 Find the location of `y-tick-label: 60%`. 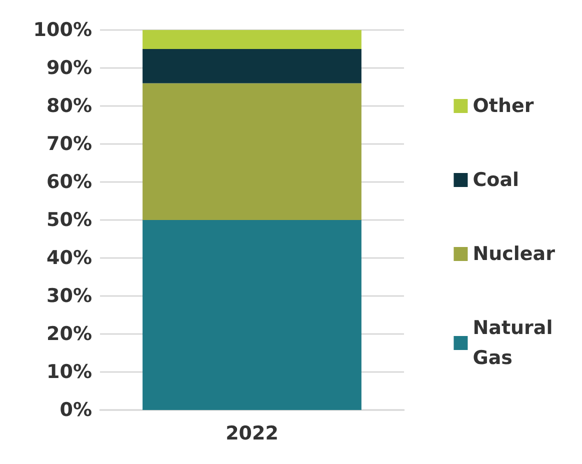

y-tick-label: 60% is located at coordinates (69, 182).